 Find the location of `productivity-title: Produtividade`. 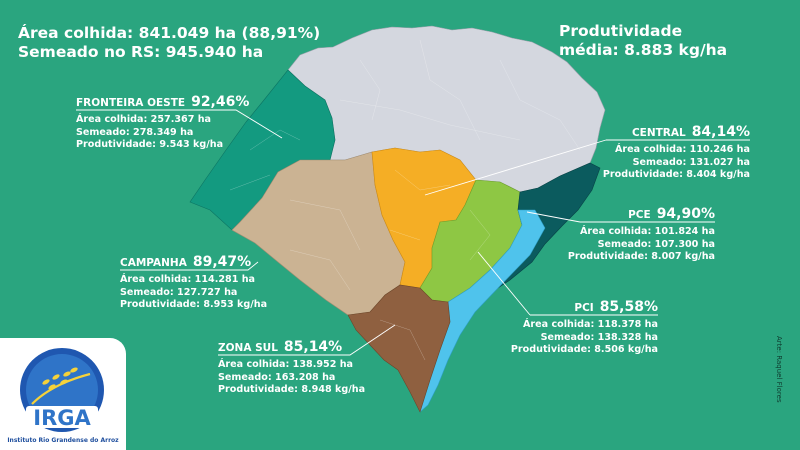

productivity-title: Produtividade is located at coordinates (621, 31).